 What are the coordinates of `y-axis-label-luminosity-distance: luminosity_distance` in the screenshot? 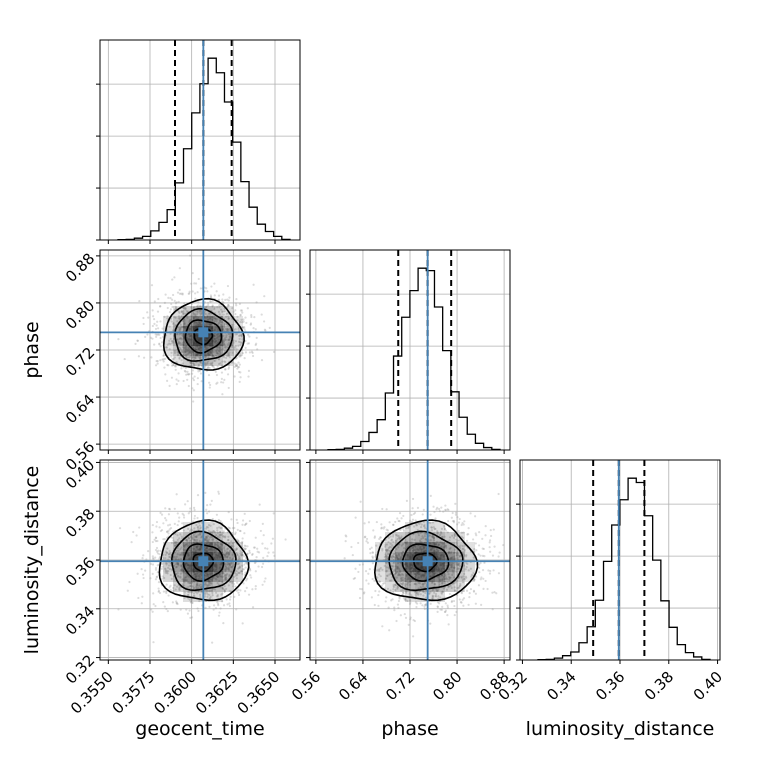 It's located at (32, 560).